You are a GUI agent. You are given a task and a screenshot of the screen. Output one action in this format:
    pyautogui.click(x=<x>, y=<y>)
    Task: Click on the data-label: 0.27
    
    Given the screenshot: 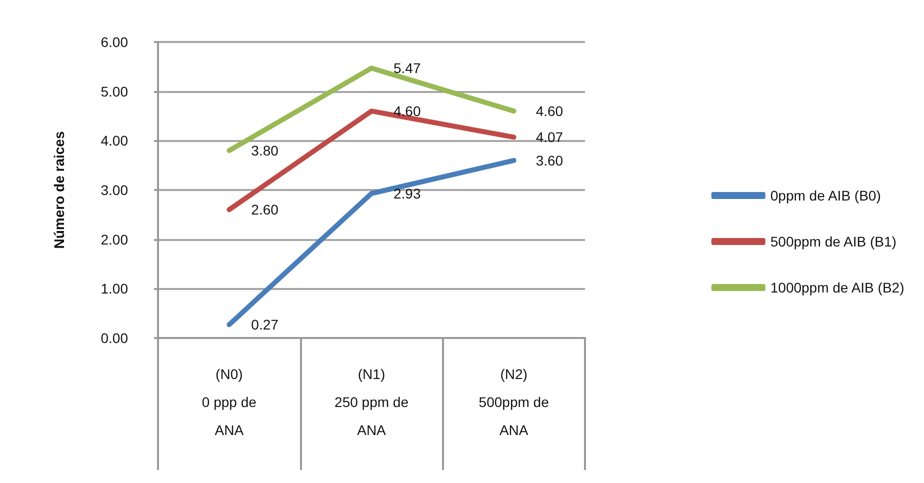 What is the action you would take?
    pyautogui.click(x=265, y=324)
    